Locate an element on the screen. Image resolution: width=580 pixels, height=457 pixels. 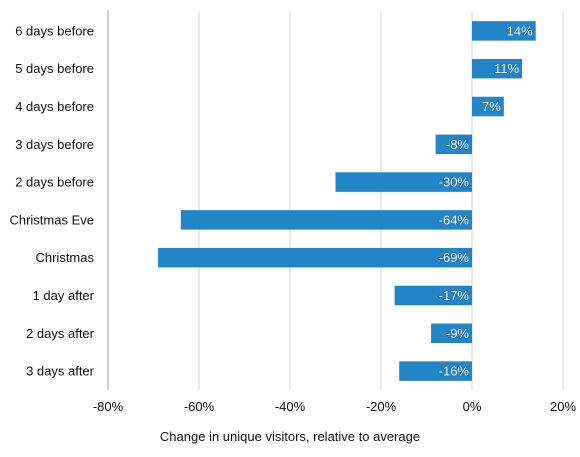
data-label: 11% is located at coordinates (506, 68).